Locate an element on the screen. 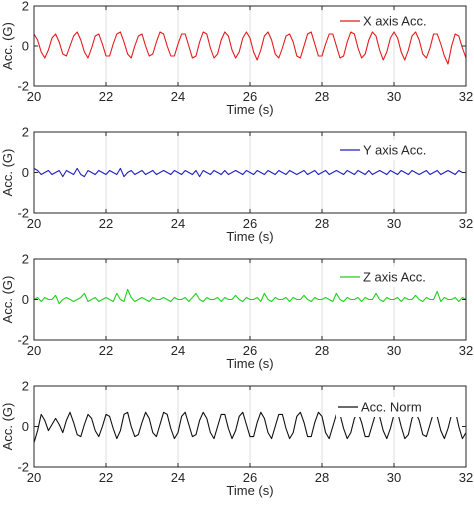 This screenshot has height=505, width=474. legend: Z axis Acc. is located at coordinates (399, 277).